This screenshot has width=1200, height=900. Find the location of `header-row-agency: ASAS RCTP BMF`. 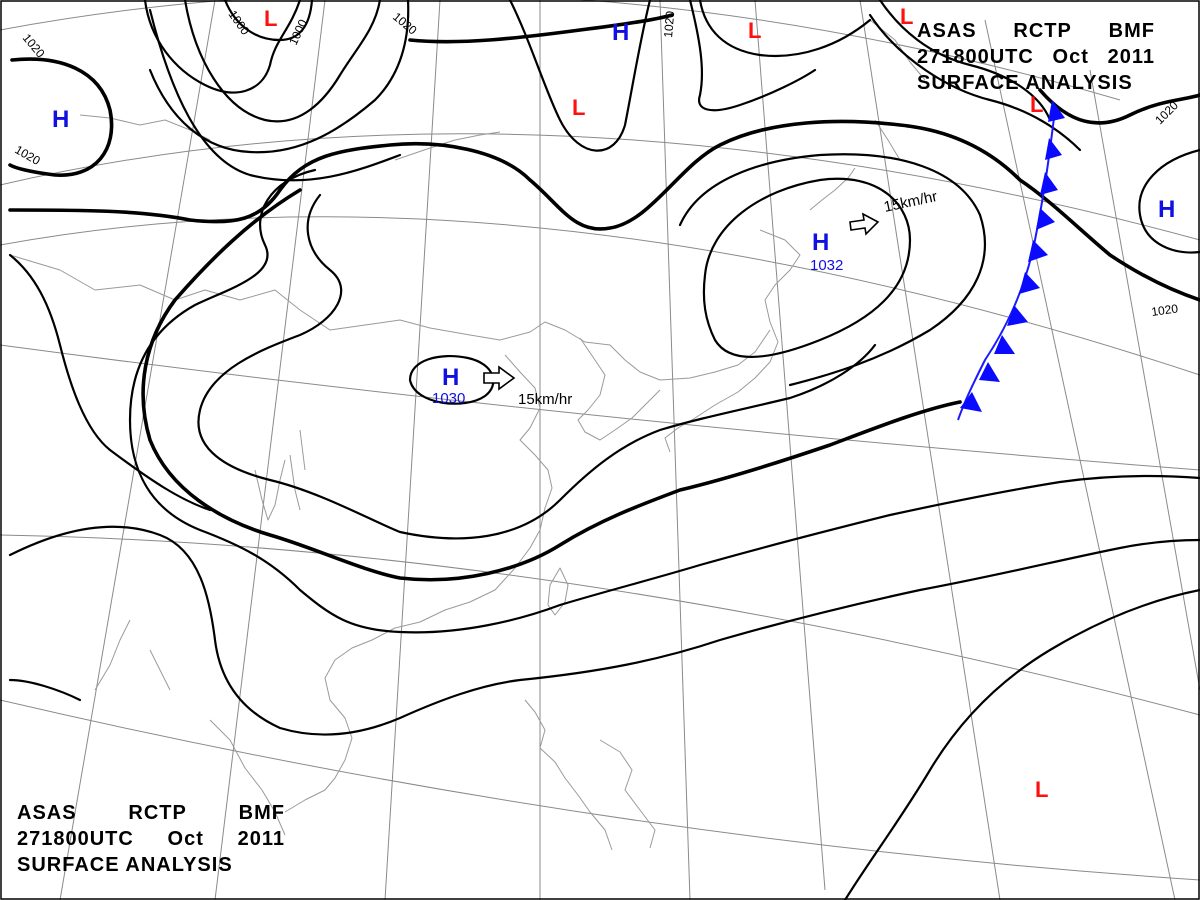

header-row-agency: ASAS RCTP BMF is located at coordinates (151, 813).